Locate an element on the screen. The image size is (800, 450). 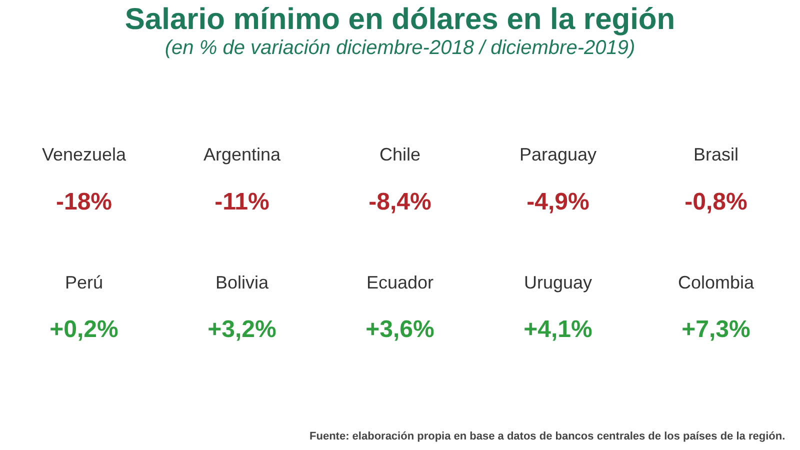
category-label: Colombia is located at coordinates (716, 282).